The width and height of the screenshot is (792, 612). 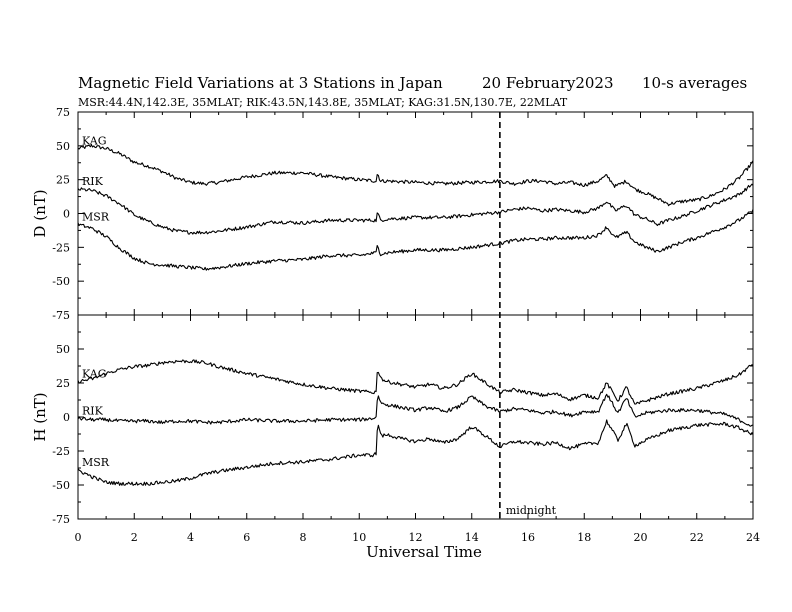 I want to click on x-tick-label: 0, so click(x=78, y=537).